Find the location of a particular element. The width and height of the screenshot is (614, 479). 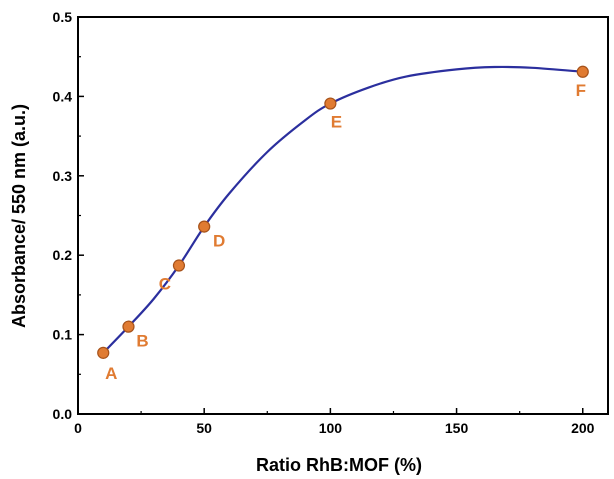

point-label-b: B is located at coordinates (142, 341).